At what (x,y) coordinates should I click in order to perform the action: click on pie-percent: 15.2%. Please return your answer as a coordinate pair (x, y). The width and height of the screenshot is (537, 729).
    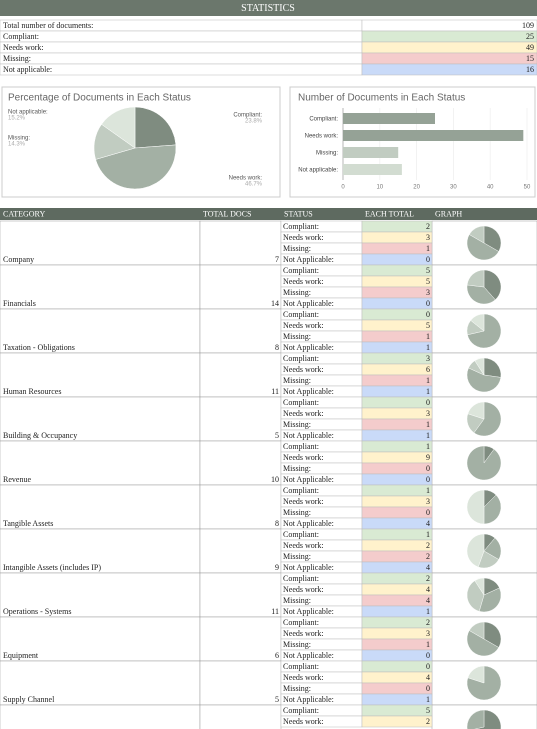
    Looking at the image, I should click on (17, 119).